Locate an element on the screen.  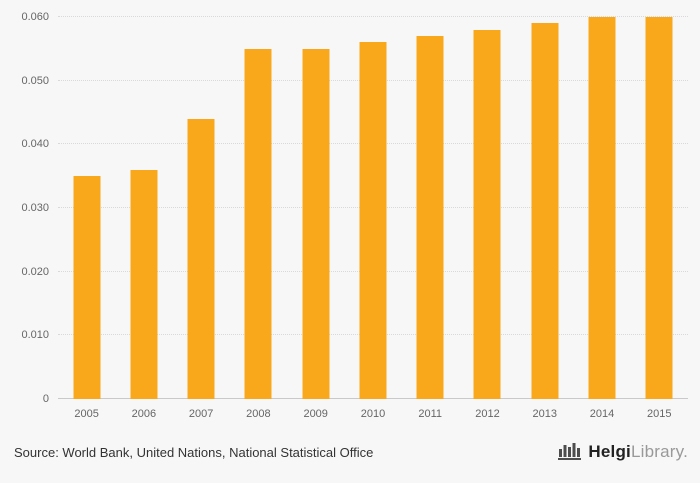
brand-name: HelgiLibrary. is located at coordinates (638, 452).